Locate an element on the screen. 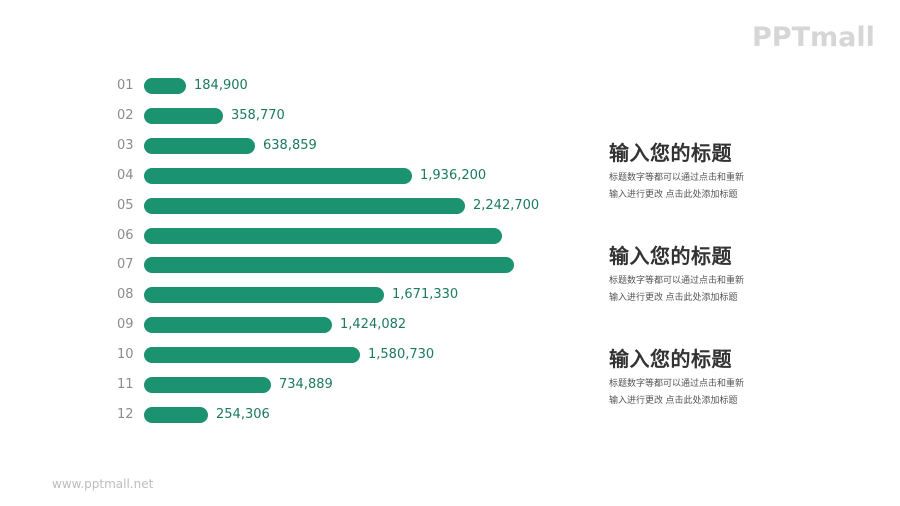  bar-row: 06 is located at coordinates (300, 236).